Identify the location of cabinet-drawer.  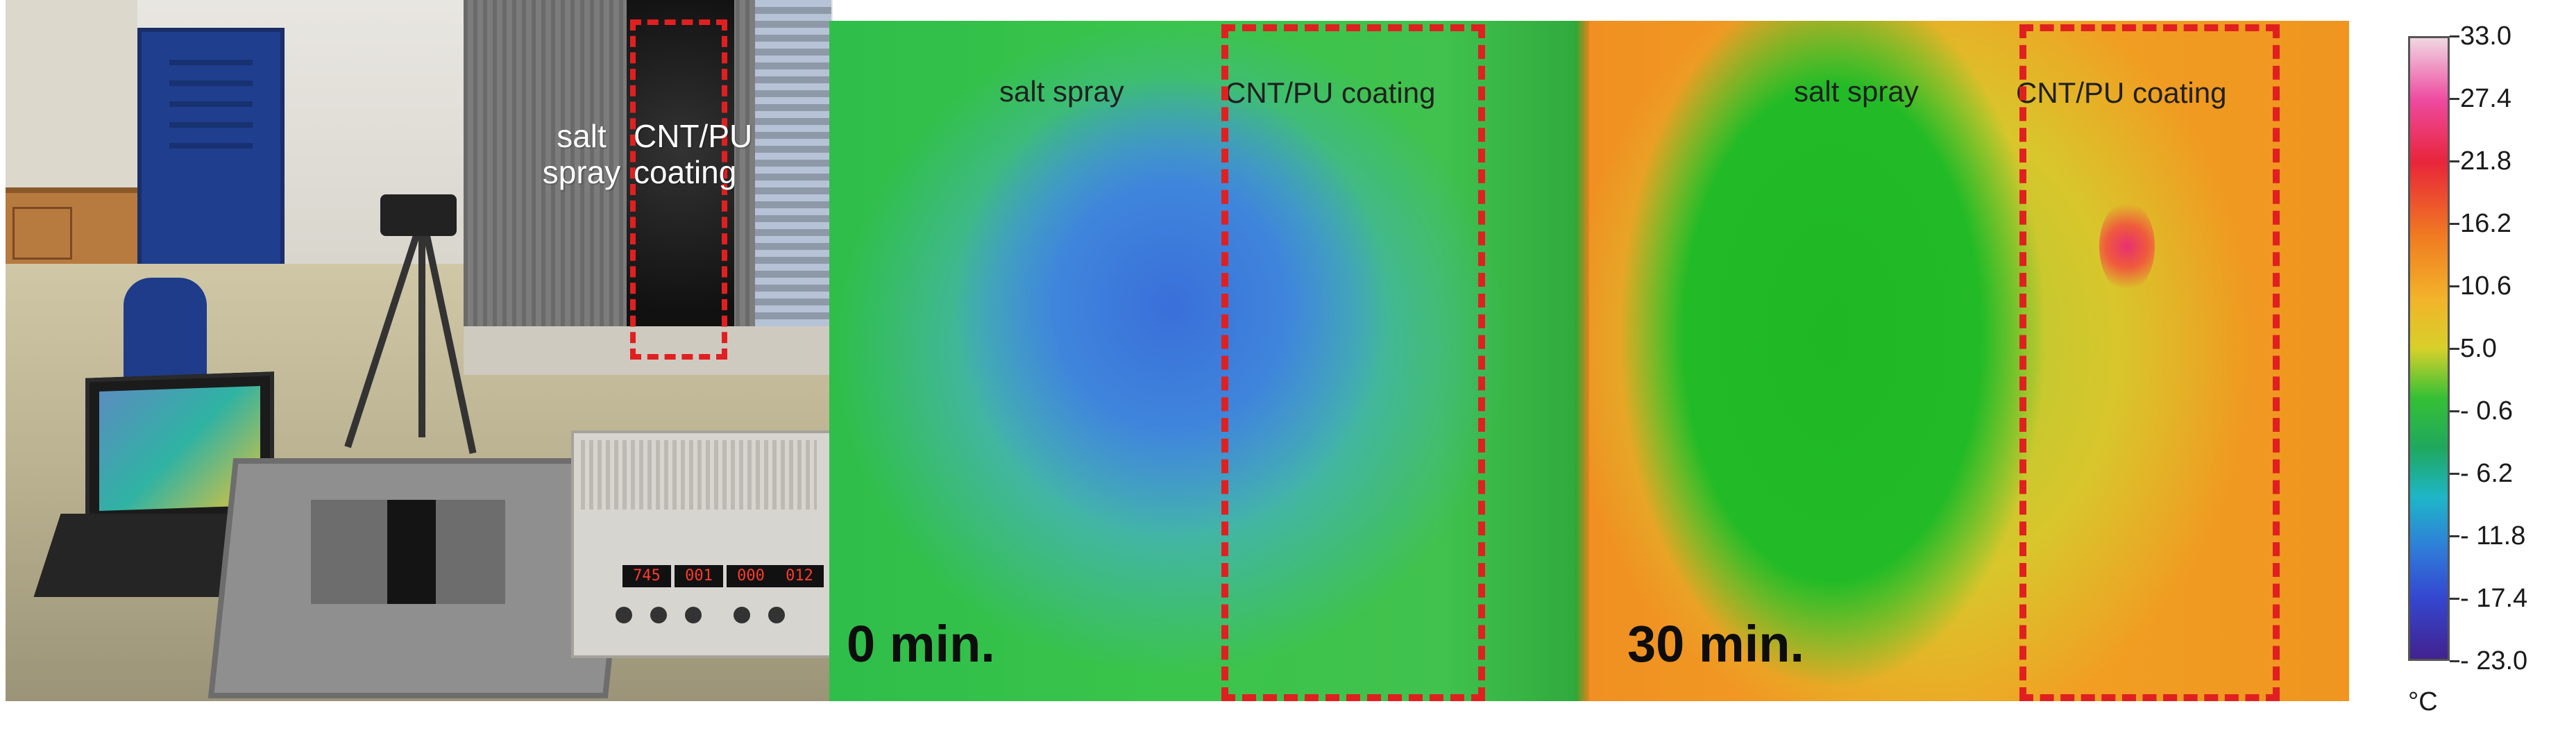
(42, 234).